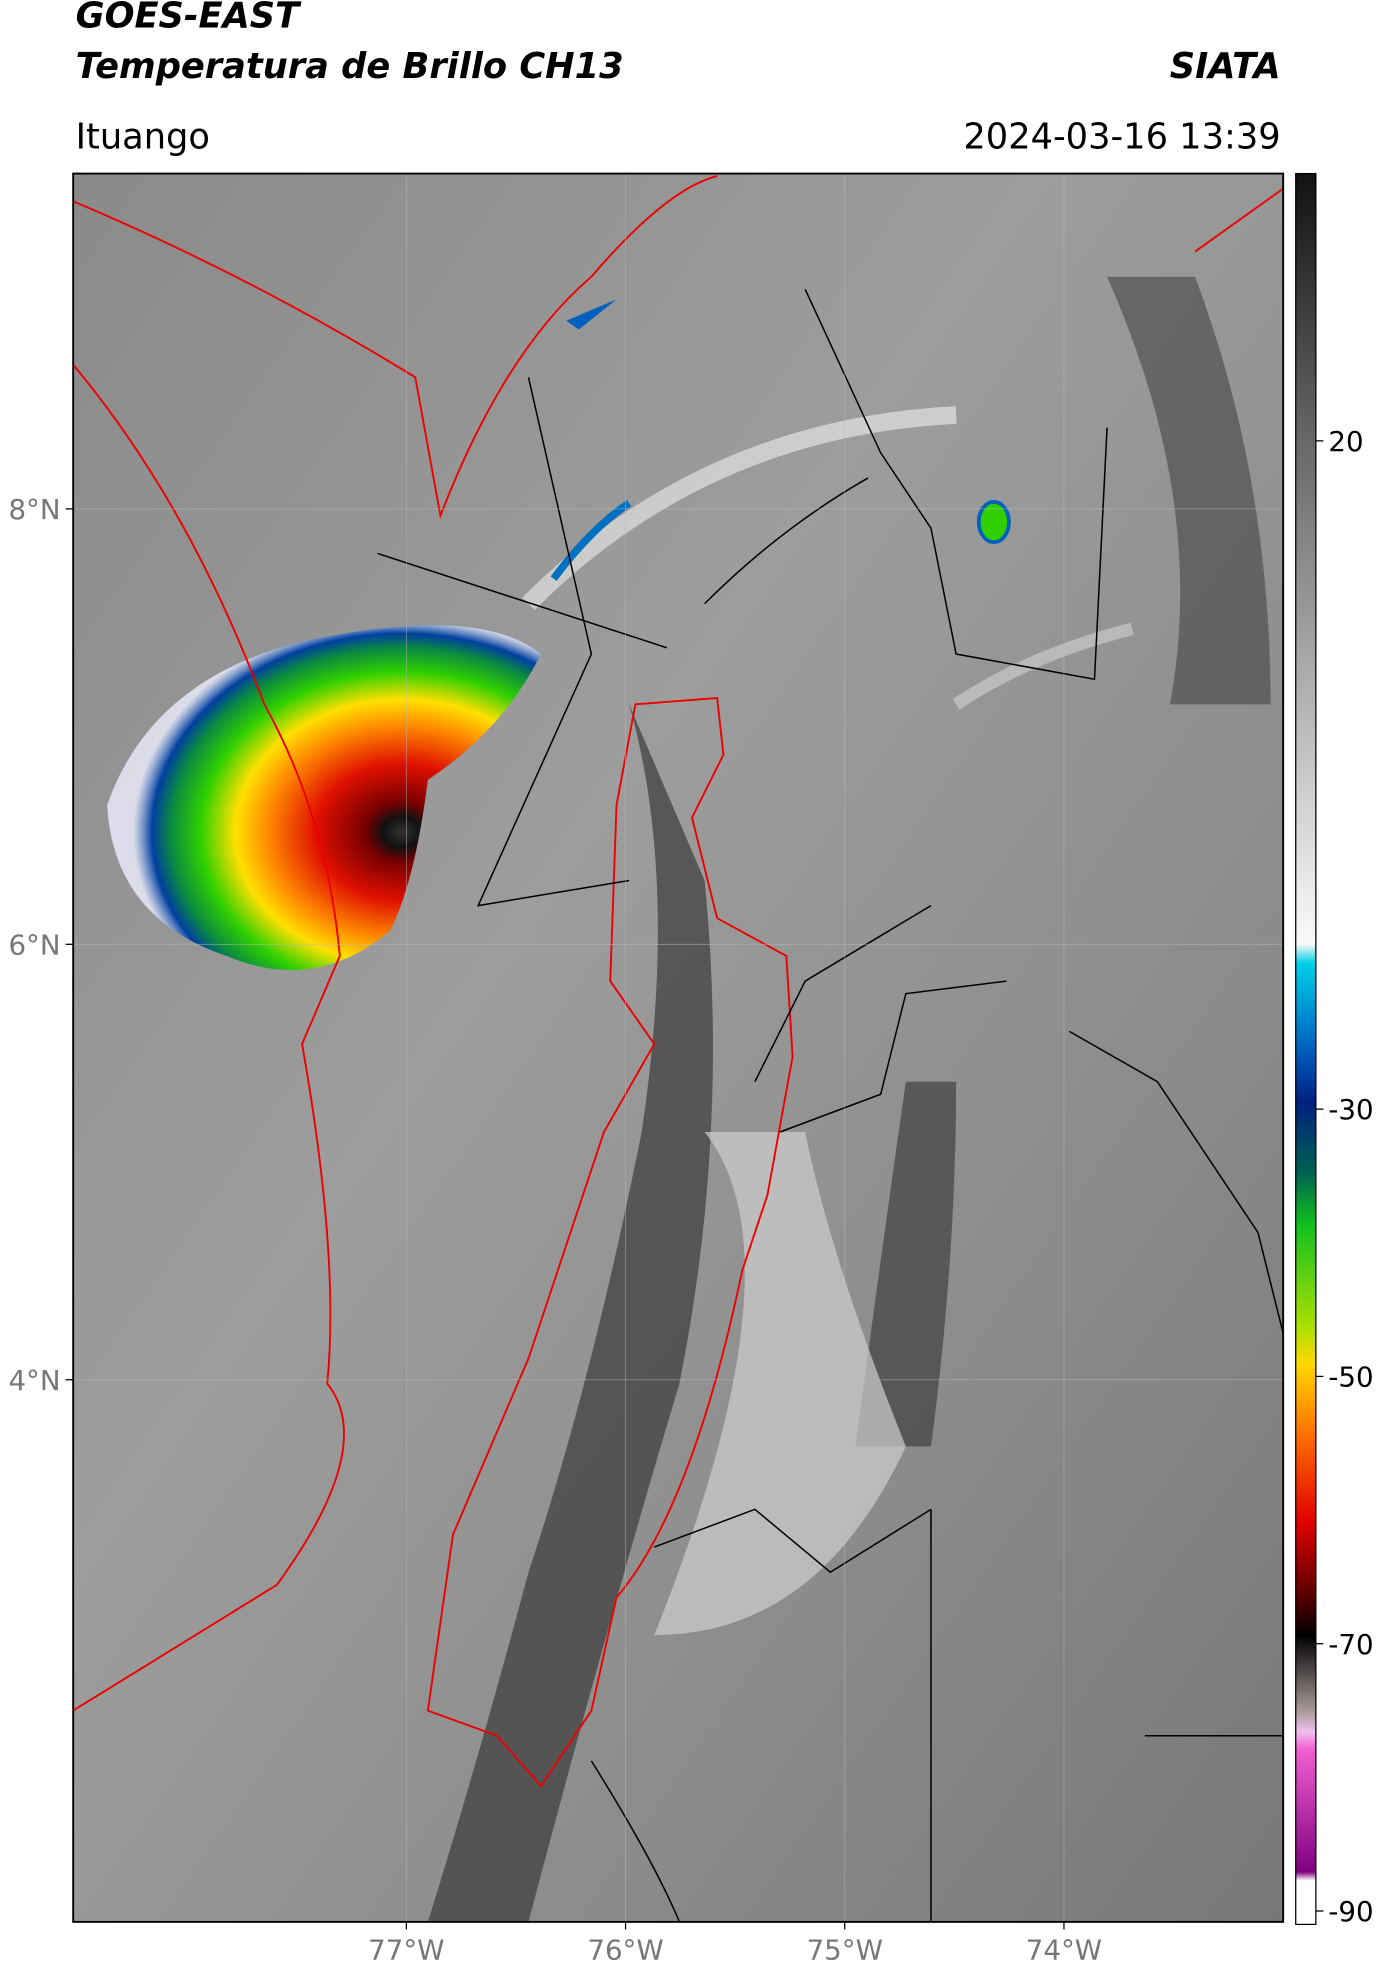 The width and height of the screenshot is (1384, 1981). What do you see at coordinates (1350, 1911) in the screenshot?
I see `colorbar-tick-label: -90` at bounding box center [1350, 1911].